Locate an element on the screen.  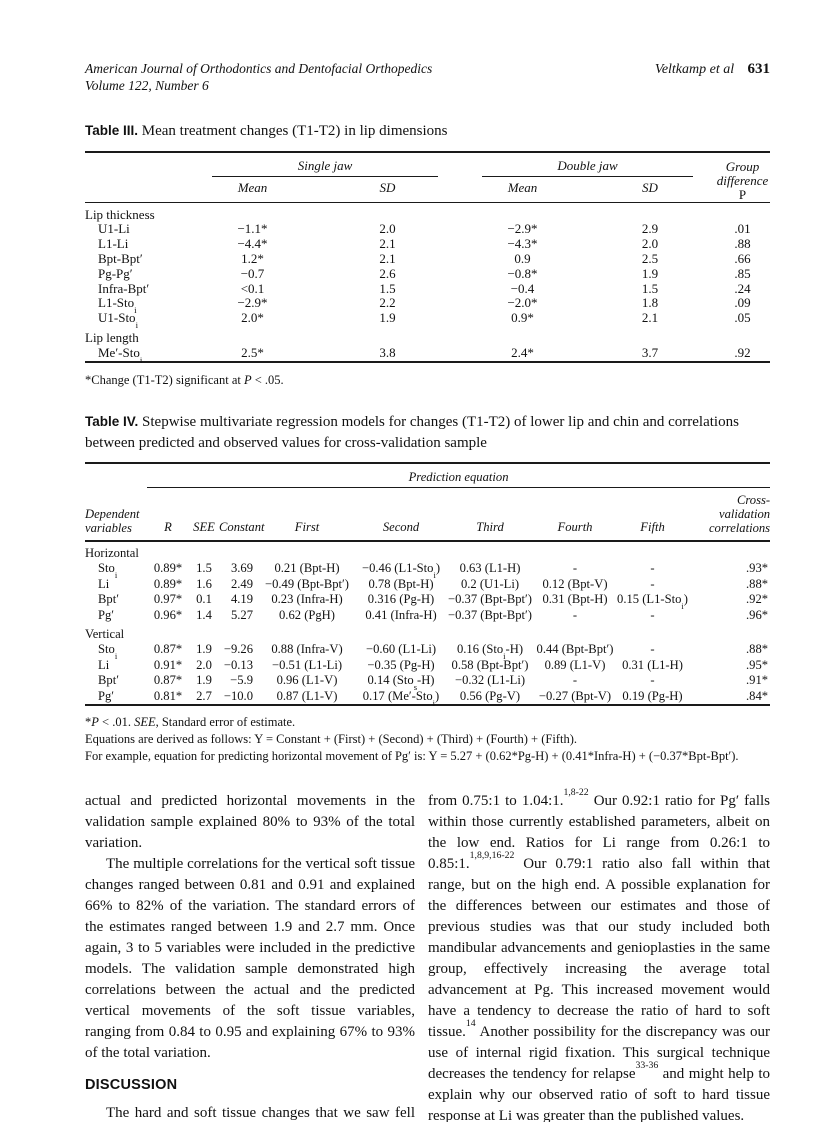
cell-cross-validation: .92* is located at coordinates (757, 599).